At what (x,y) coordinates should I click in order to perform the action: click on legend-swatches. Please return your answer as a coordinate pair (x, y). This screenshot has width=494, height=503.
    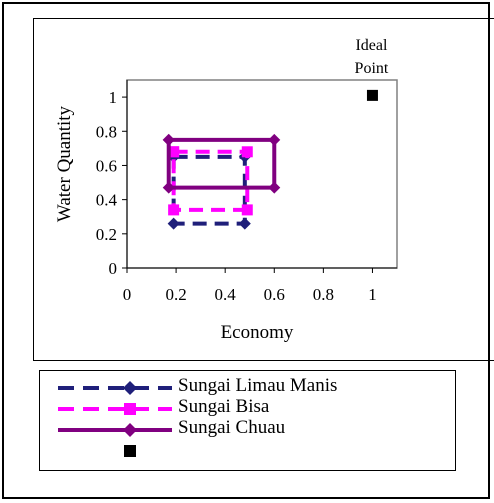
    Looking at the image, I should click on (115, 419).